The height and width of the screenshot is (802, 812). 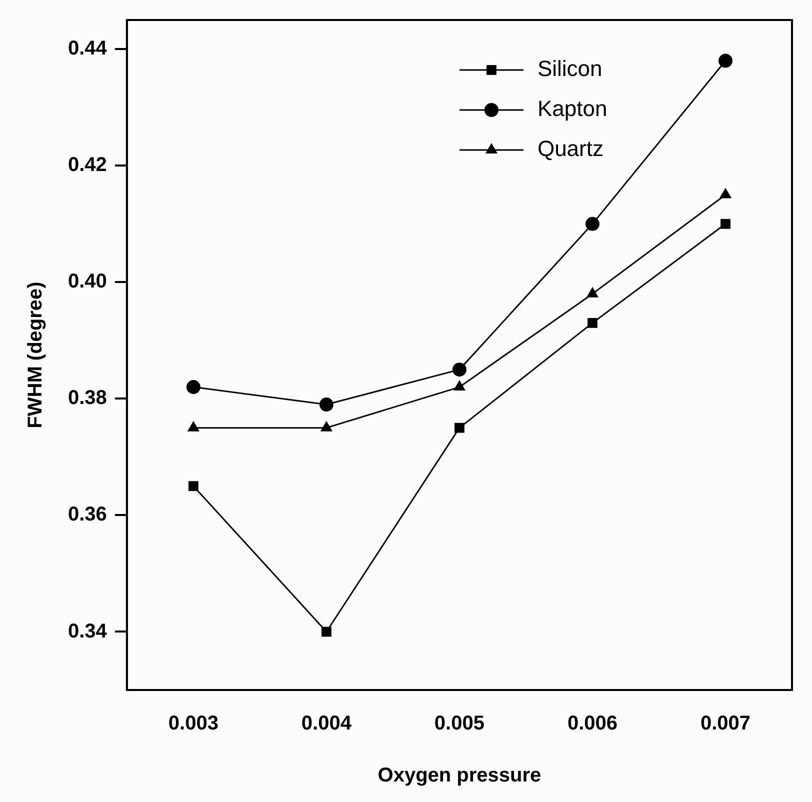 I want to click on legend-label: Kapton, so click(x=572, y=109).